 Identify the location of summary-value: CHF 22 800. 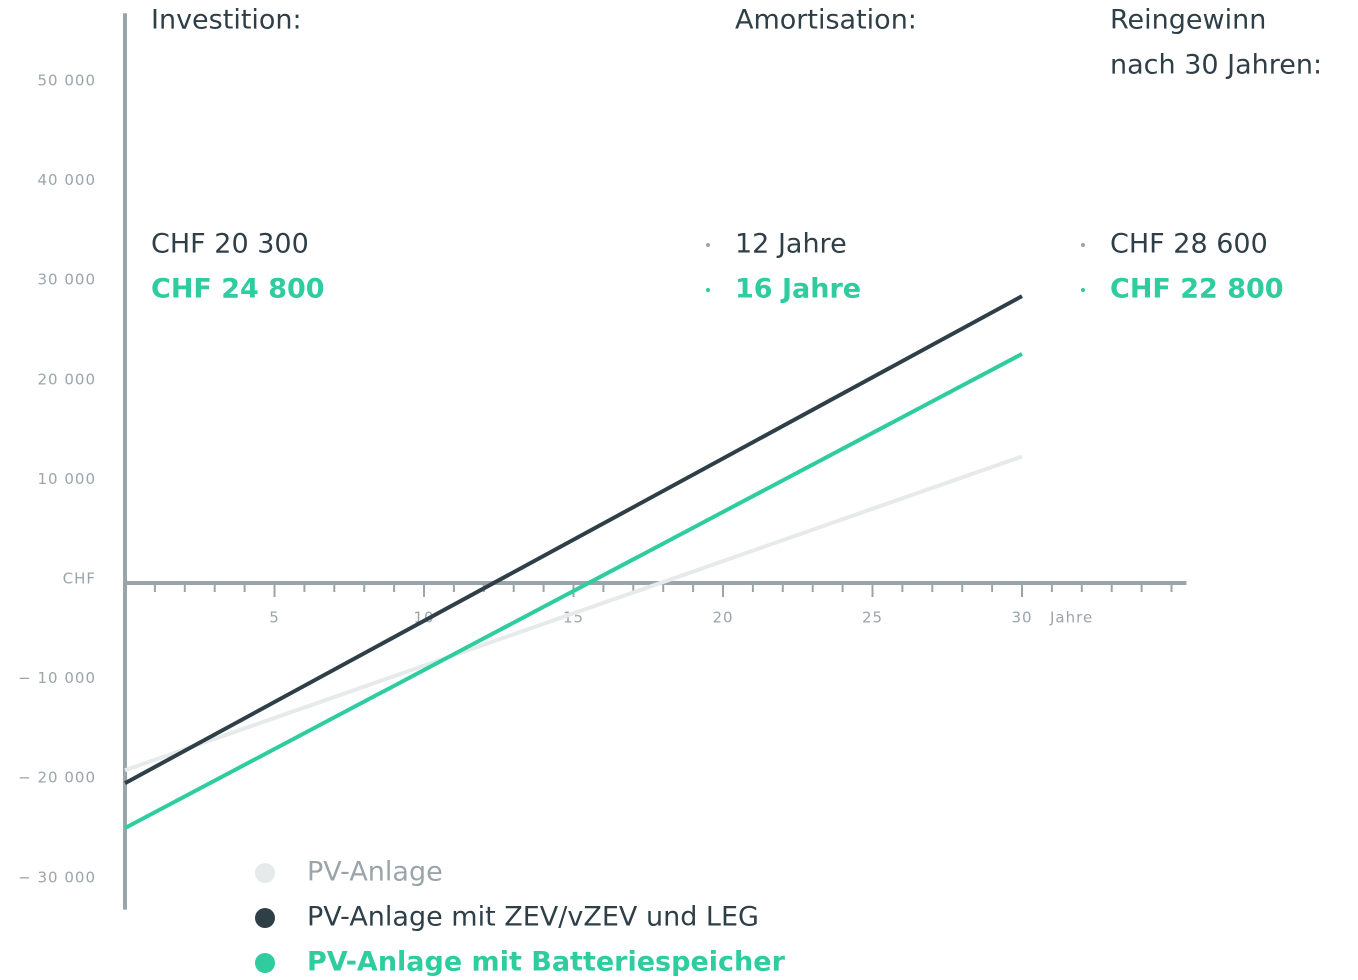
(1197, 289).